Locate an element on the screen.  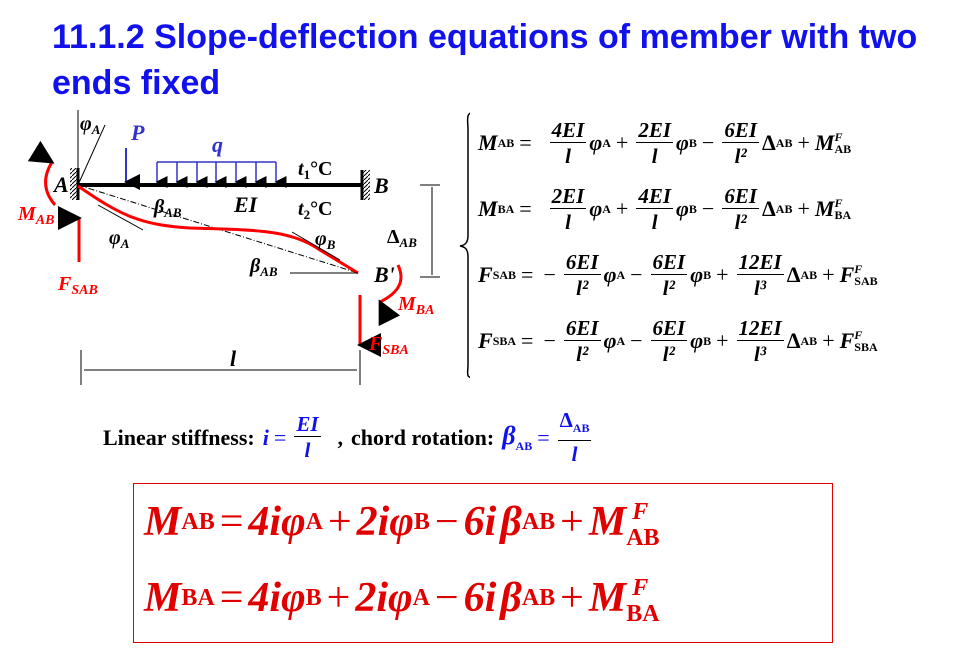
lhs-subscript: SAB is located at coordinates (504, 274).